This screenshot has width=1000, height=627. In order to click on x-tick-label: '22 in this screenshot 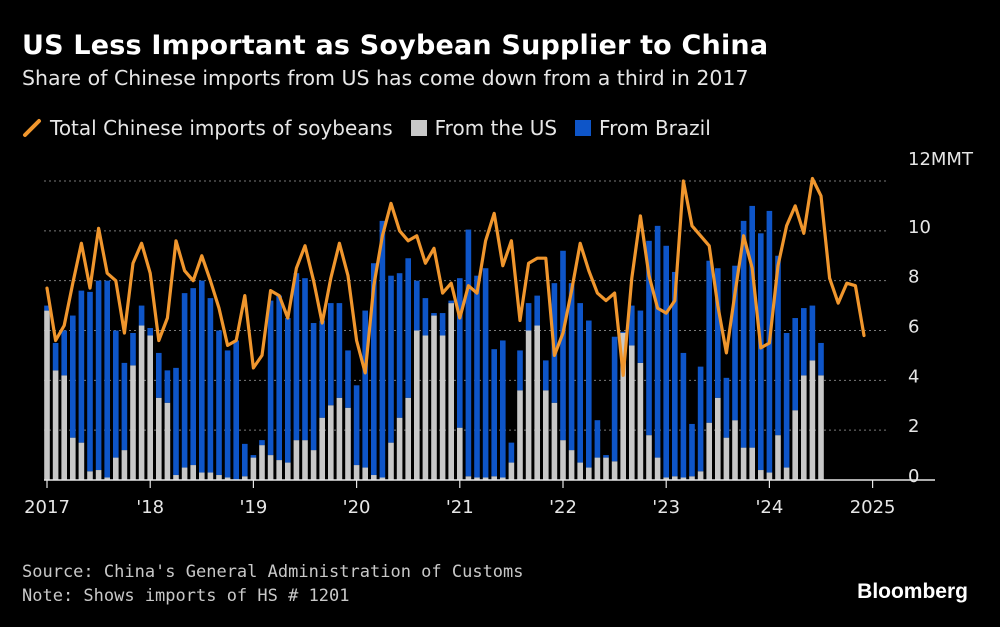, I will do `click(563, 507)`.